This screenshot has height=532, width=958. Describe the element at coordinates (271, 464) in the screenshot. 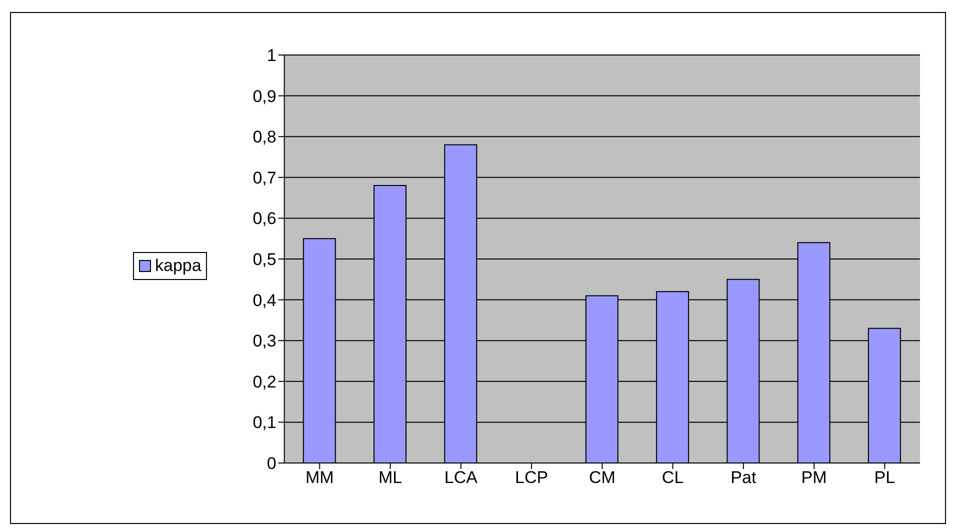

I see `y-tick-label: 0` at that location.